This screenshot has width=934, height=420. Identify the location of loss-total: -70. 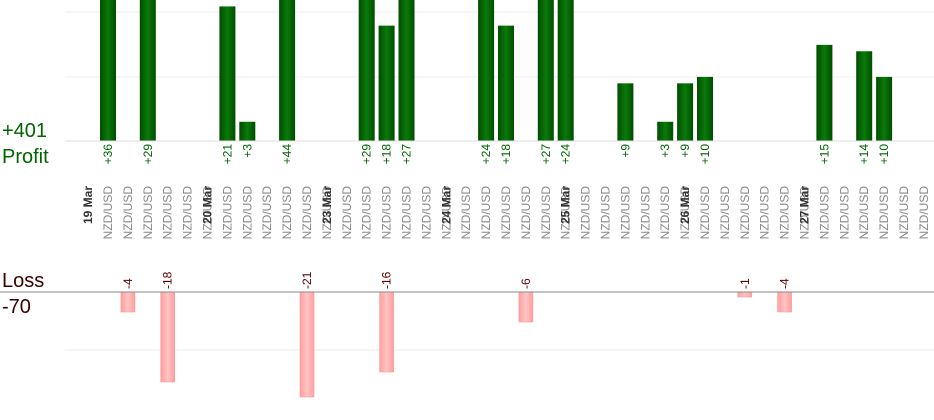
(16, 307).